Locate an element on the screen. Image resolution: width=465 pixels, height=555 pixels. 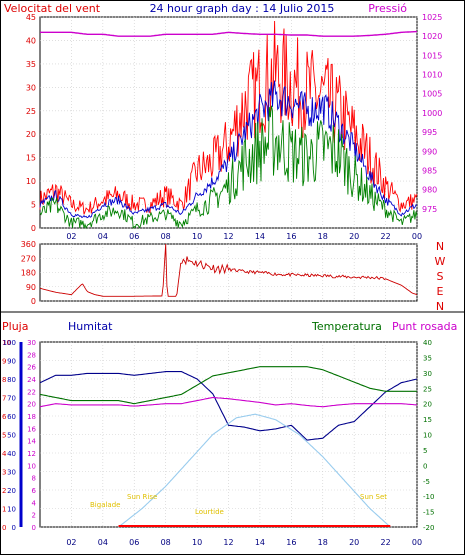
y-tick-label: 270 is located at coordinates (28, 258).